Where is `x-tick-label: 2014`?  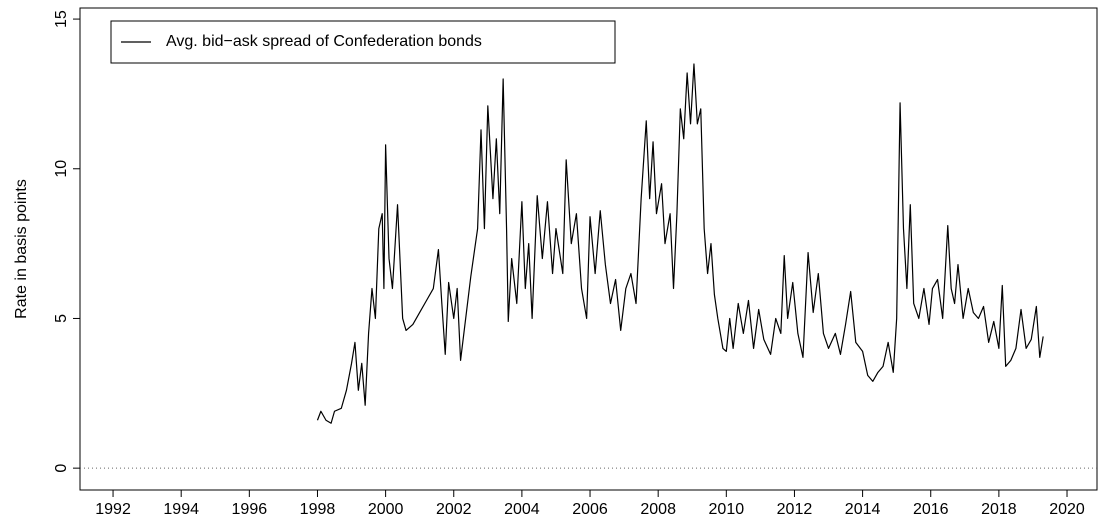 x-tick-label: 2014 is located at coordinates (863, 509).